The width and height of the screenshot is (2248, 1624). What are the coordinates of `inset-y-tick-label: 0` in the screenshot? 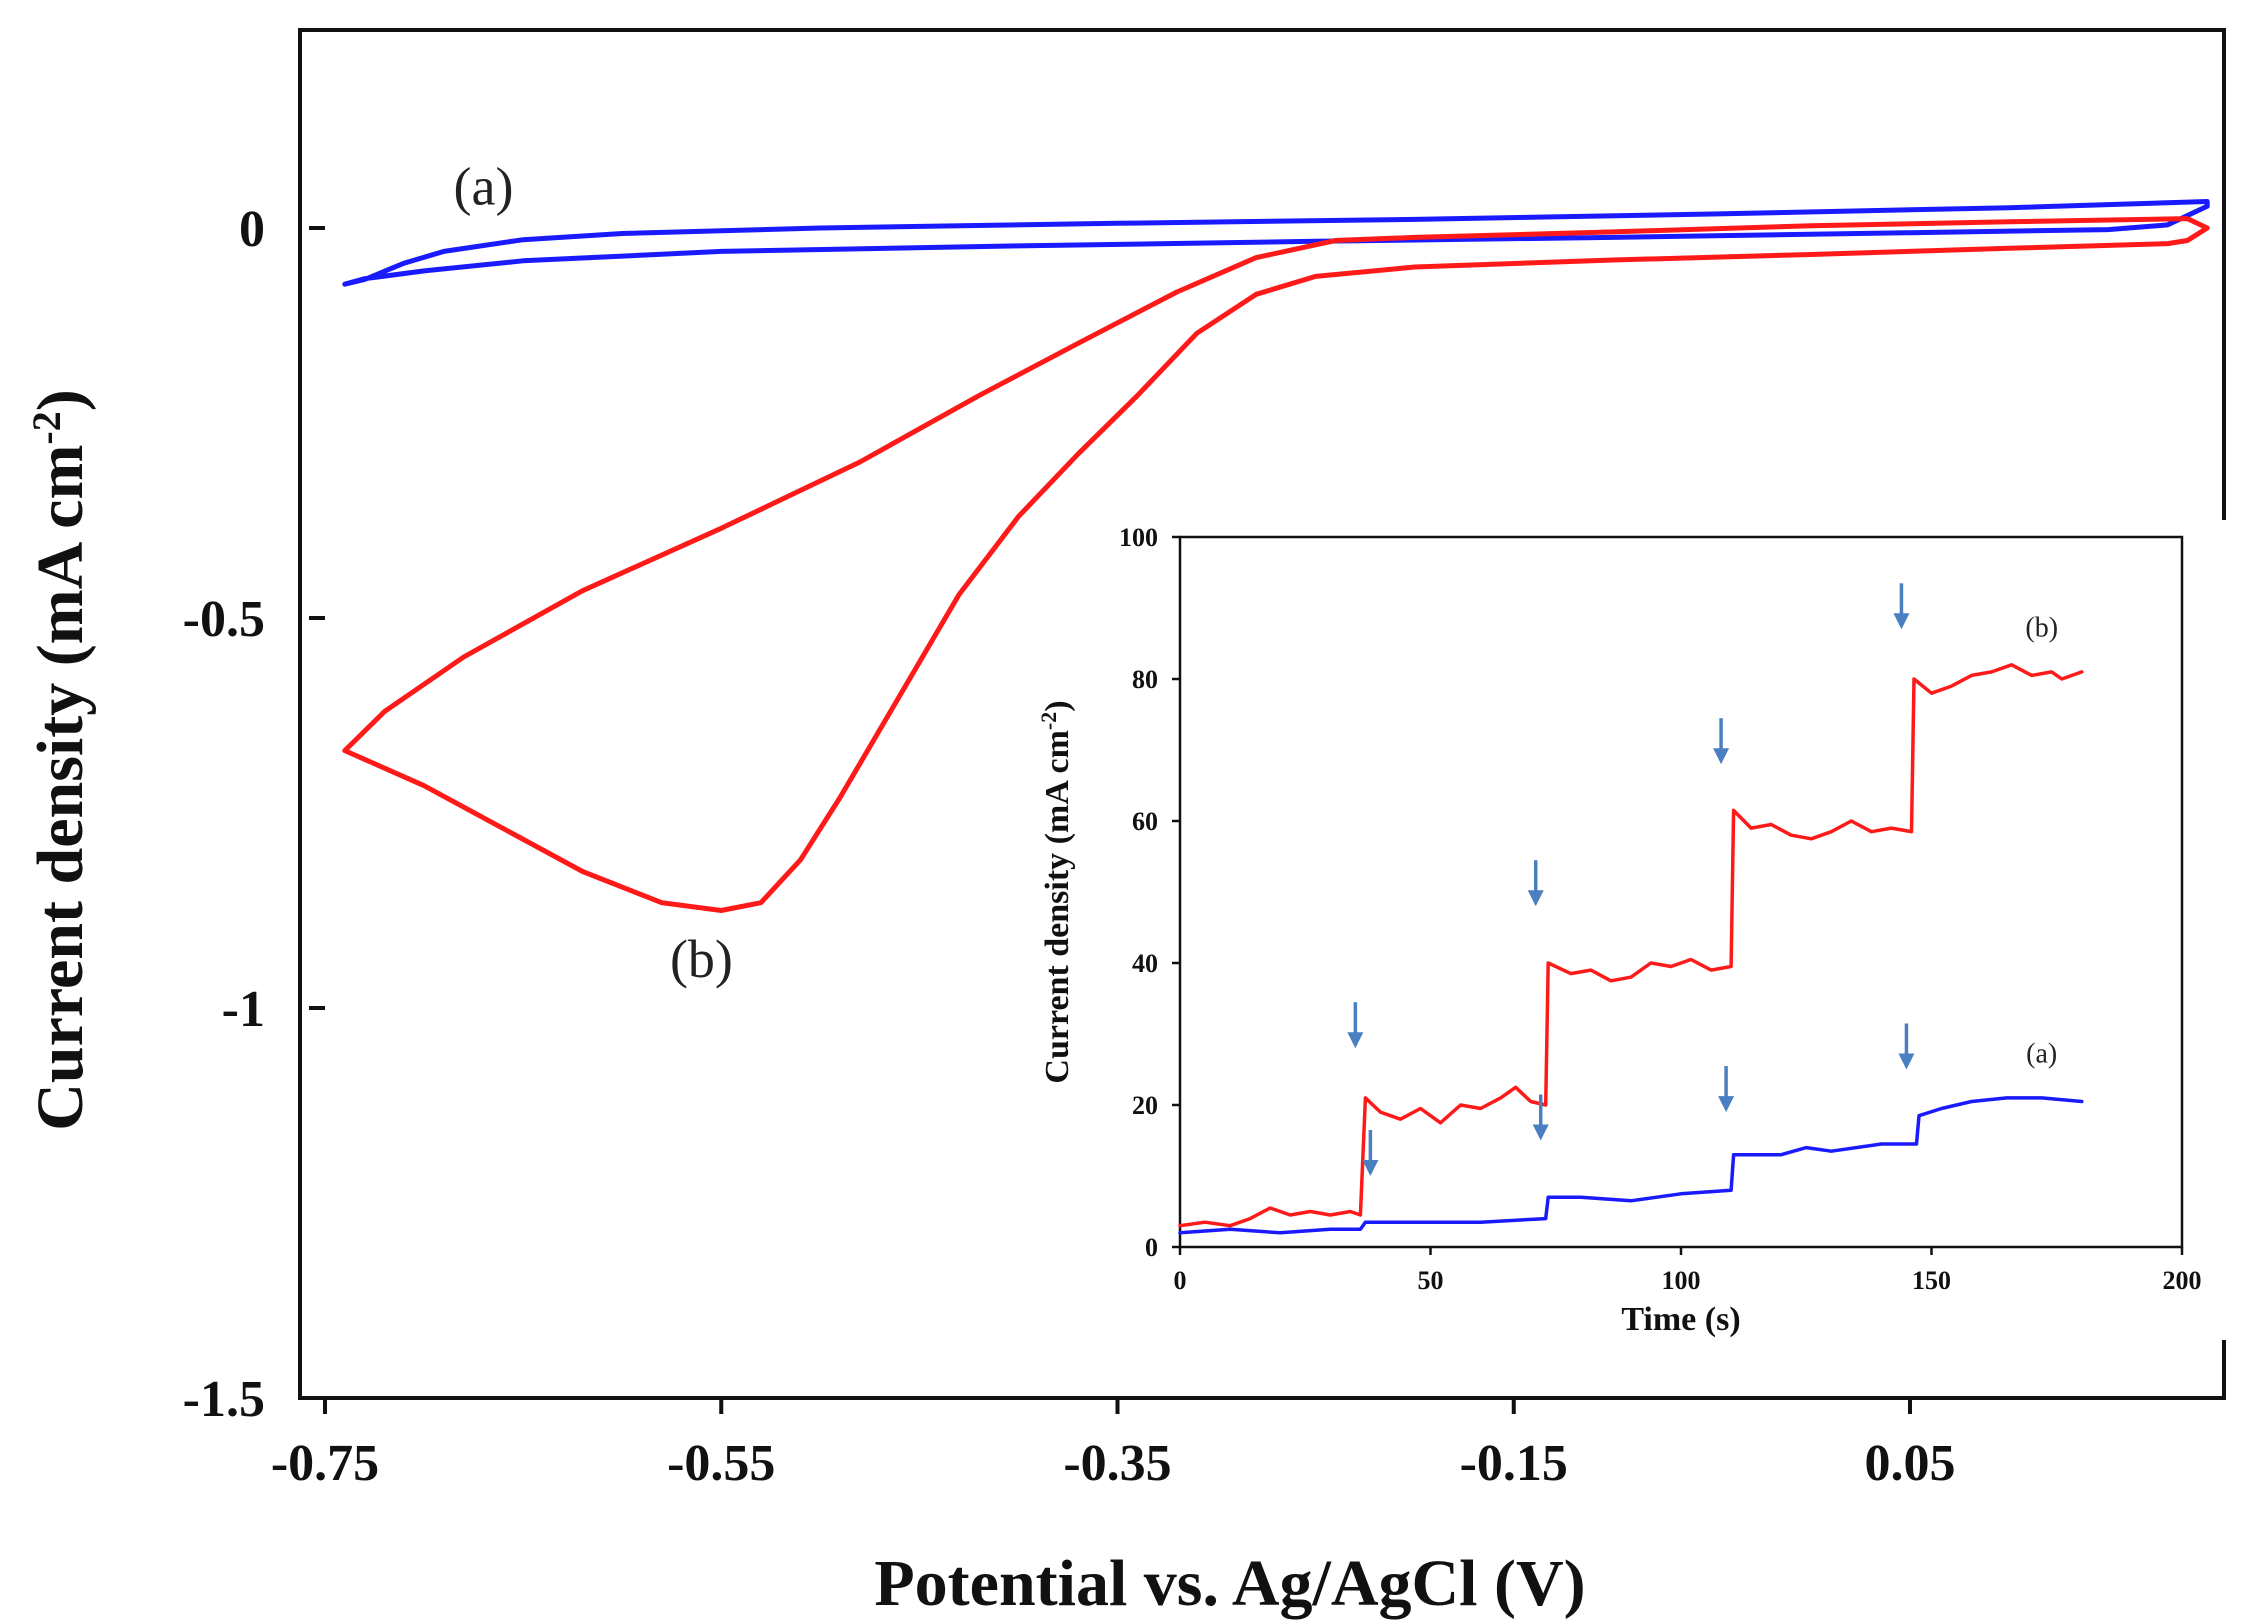 It's located at (1151, 1247).